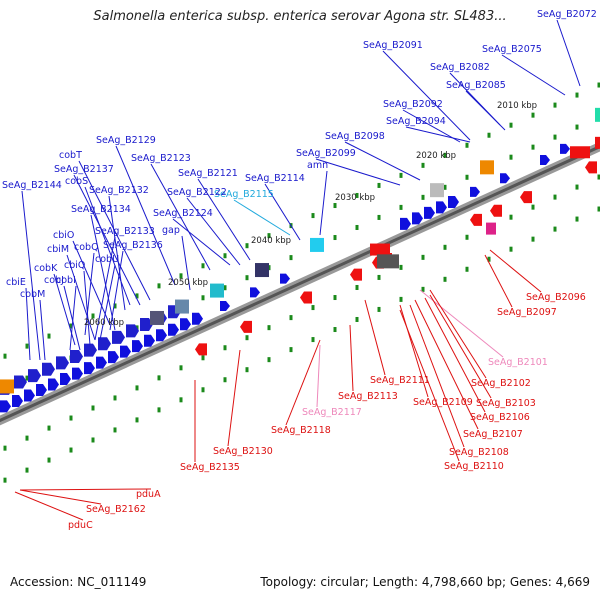 The height and width of the screenshot is (600, 600). I want to click on forward-gene-label: SeAg_B2122, so click(197, 192).